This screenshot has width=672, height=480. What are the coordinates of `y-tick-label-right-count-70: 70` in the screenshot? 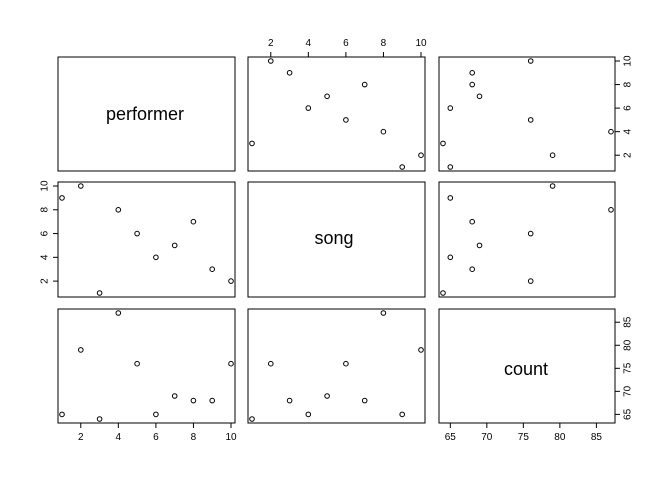 It's located at (628, 391).